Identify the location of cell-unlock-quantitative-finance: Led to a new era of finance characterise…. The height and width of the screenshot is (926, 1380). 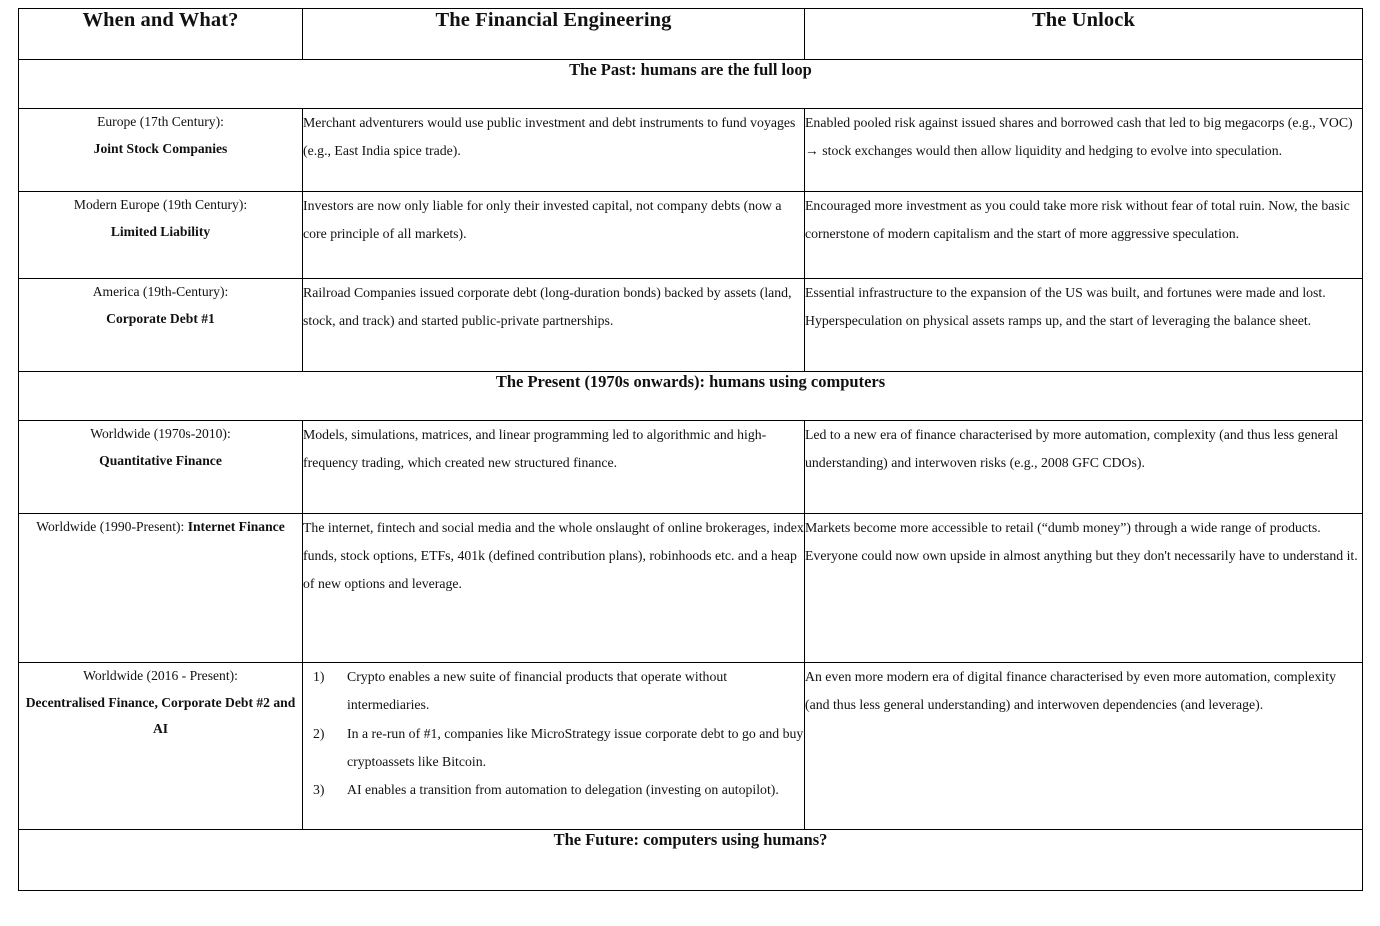
(1083, 467).